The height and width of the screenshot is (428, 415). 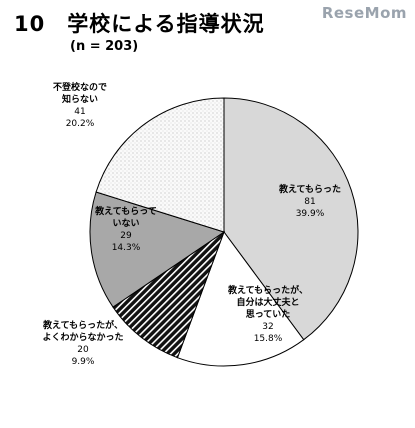 What do you see at coordinates (267, 302) in the screenshot?
I see `slice-label-text: 自分は大丈夫と` at bounding box center [267, 302].